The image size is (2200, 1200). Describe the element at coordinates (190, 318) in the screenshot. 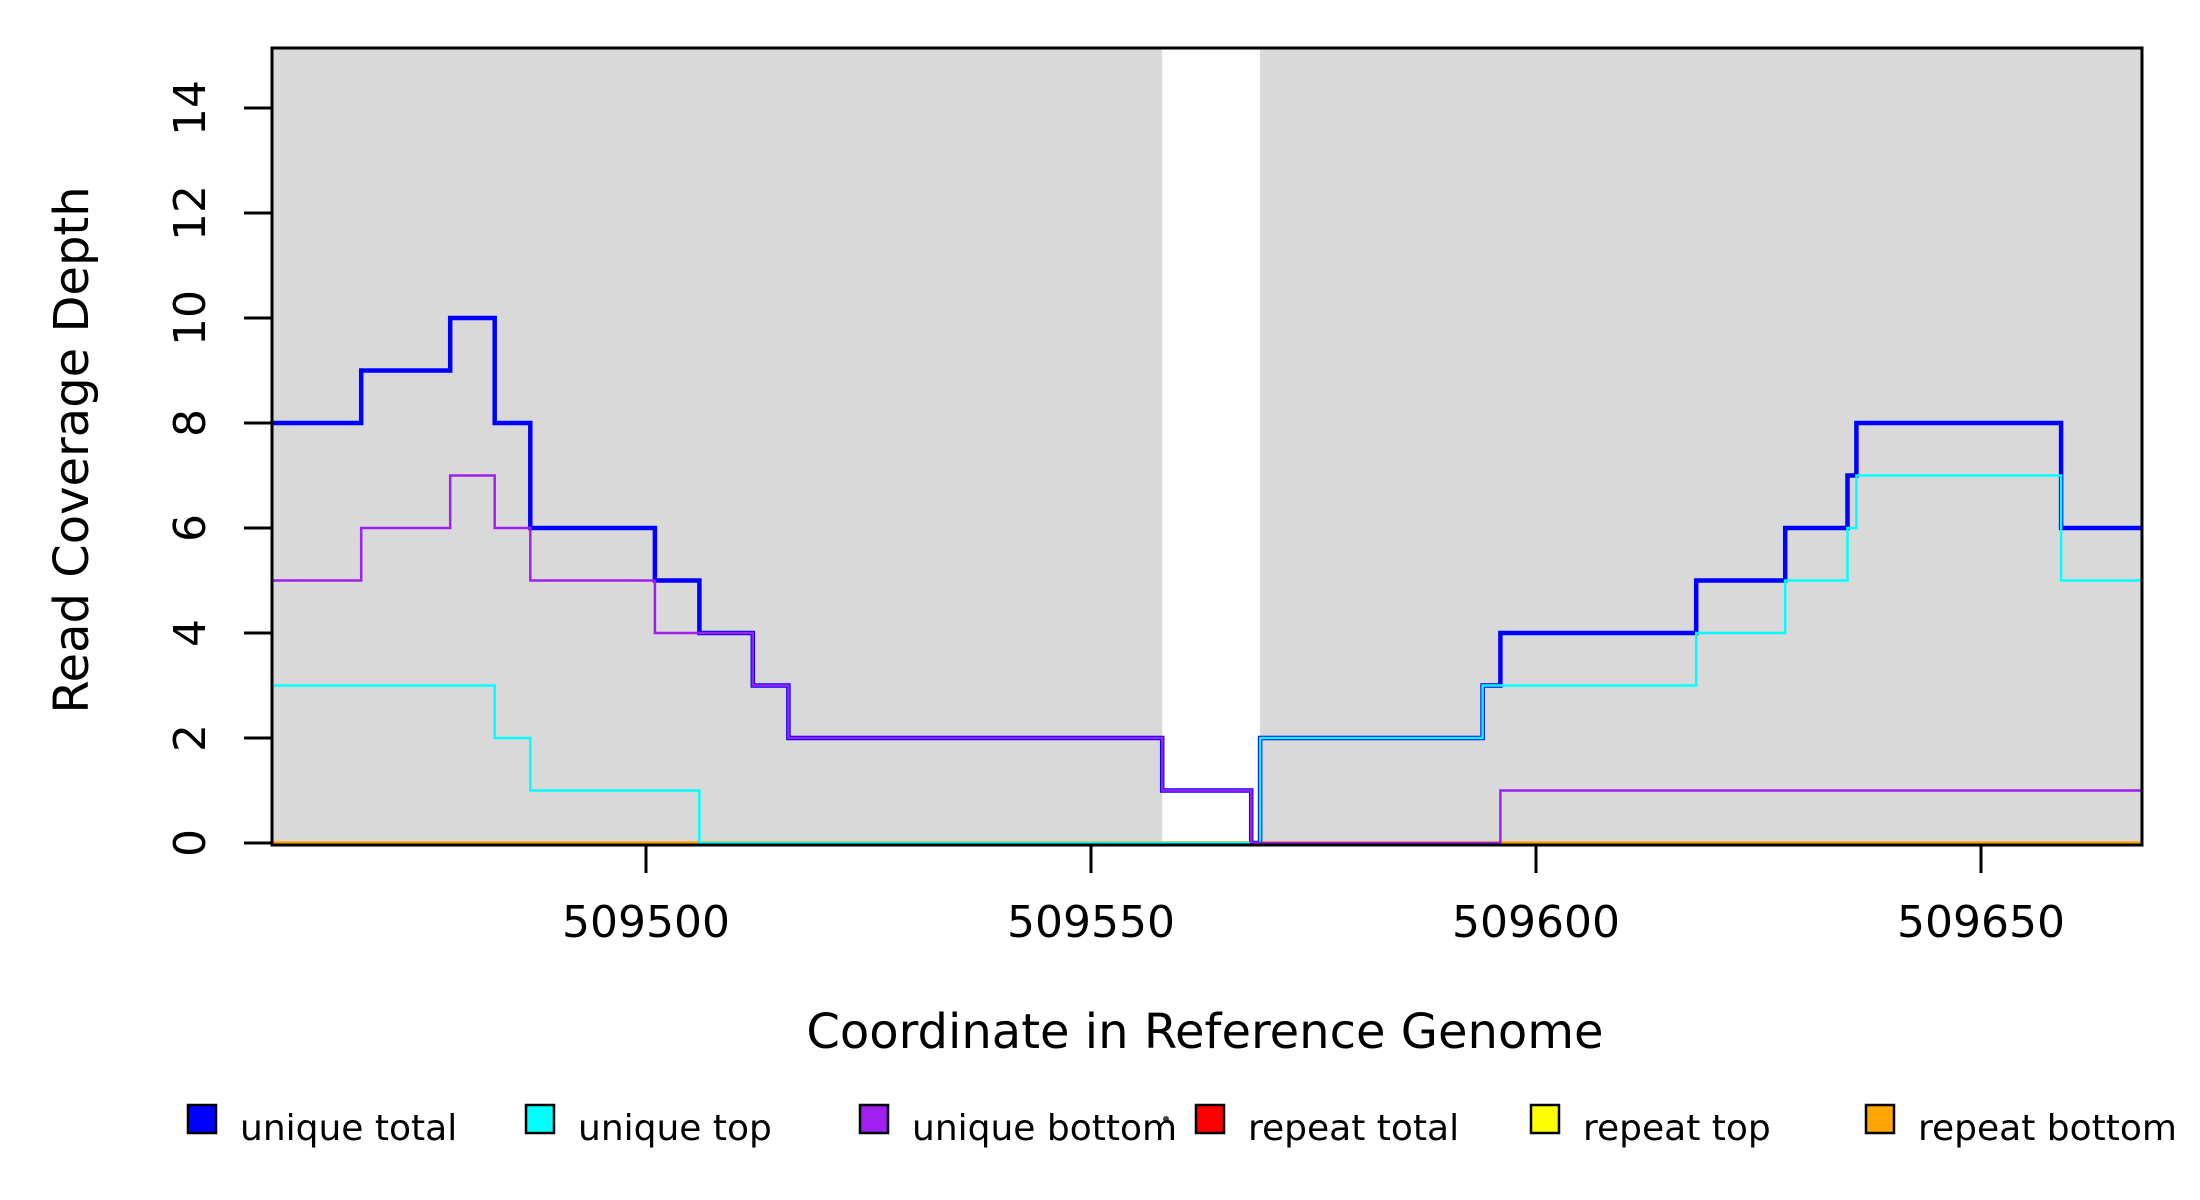

I see `y-tick-label: 10` at that location.